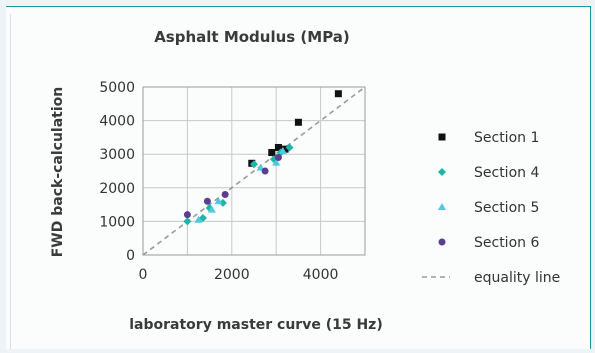  What do you see at coordinates (117, 122) in the screenshot?
I see `y-tick-label: 4000` at bounding box center [117, 122].